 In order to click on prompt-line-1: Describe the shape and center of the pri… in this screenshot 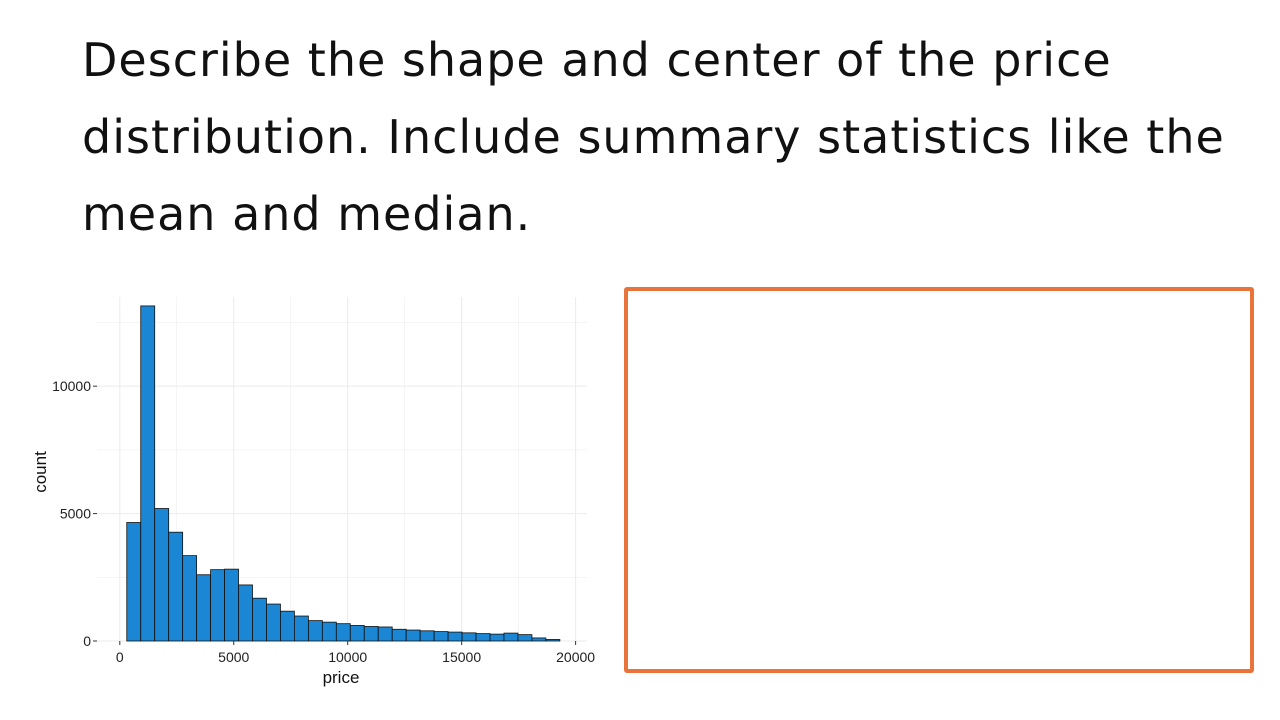, I will do `click(597, 60)`.